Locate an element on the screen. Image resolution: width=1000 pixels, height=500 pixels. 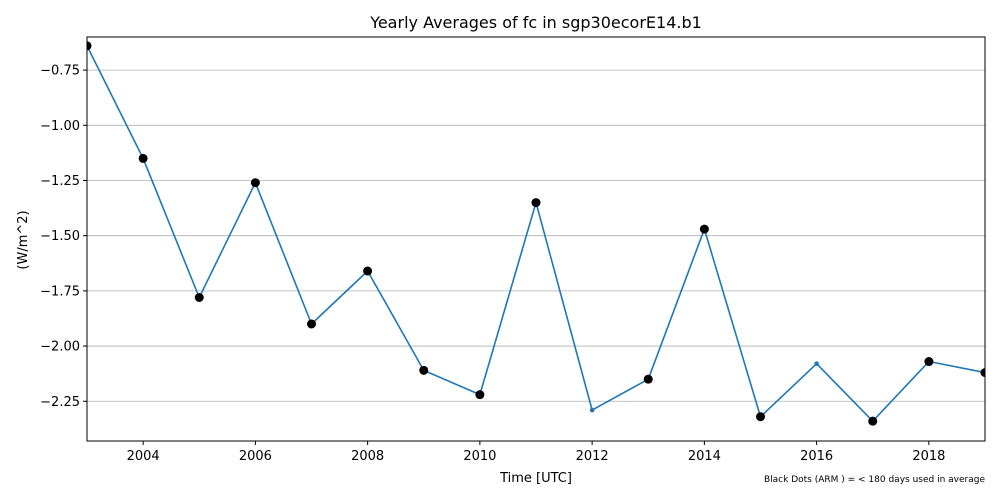
x-tick-label: 2016 is located at coordinates (816, 456).